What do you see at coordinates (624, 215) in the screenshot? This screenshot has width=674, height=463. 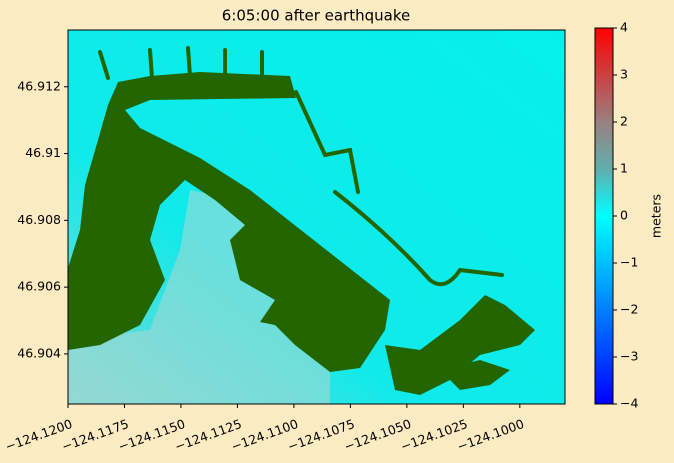 I see `colorbar-tick-label: 0` at bounding box center [624, 215].